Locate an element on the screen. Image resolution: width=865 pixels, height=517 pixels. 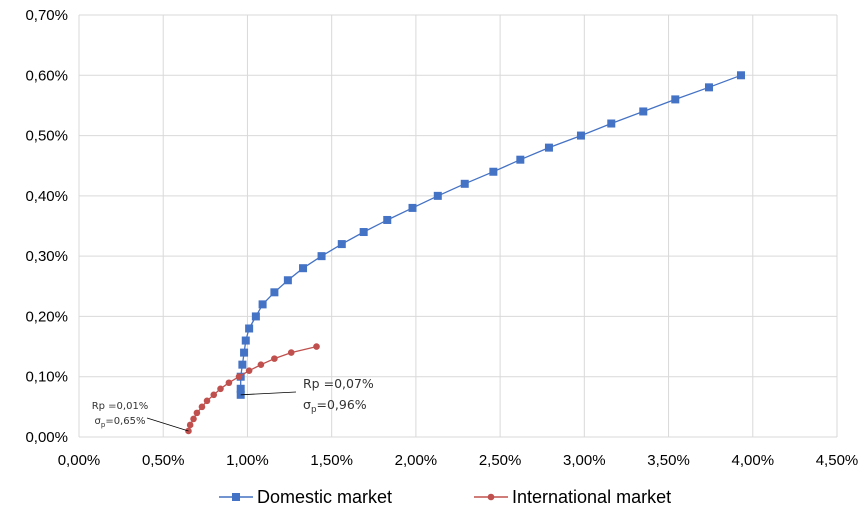
x-tick-label: 4,00% is located at coordinates (753, 460).